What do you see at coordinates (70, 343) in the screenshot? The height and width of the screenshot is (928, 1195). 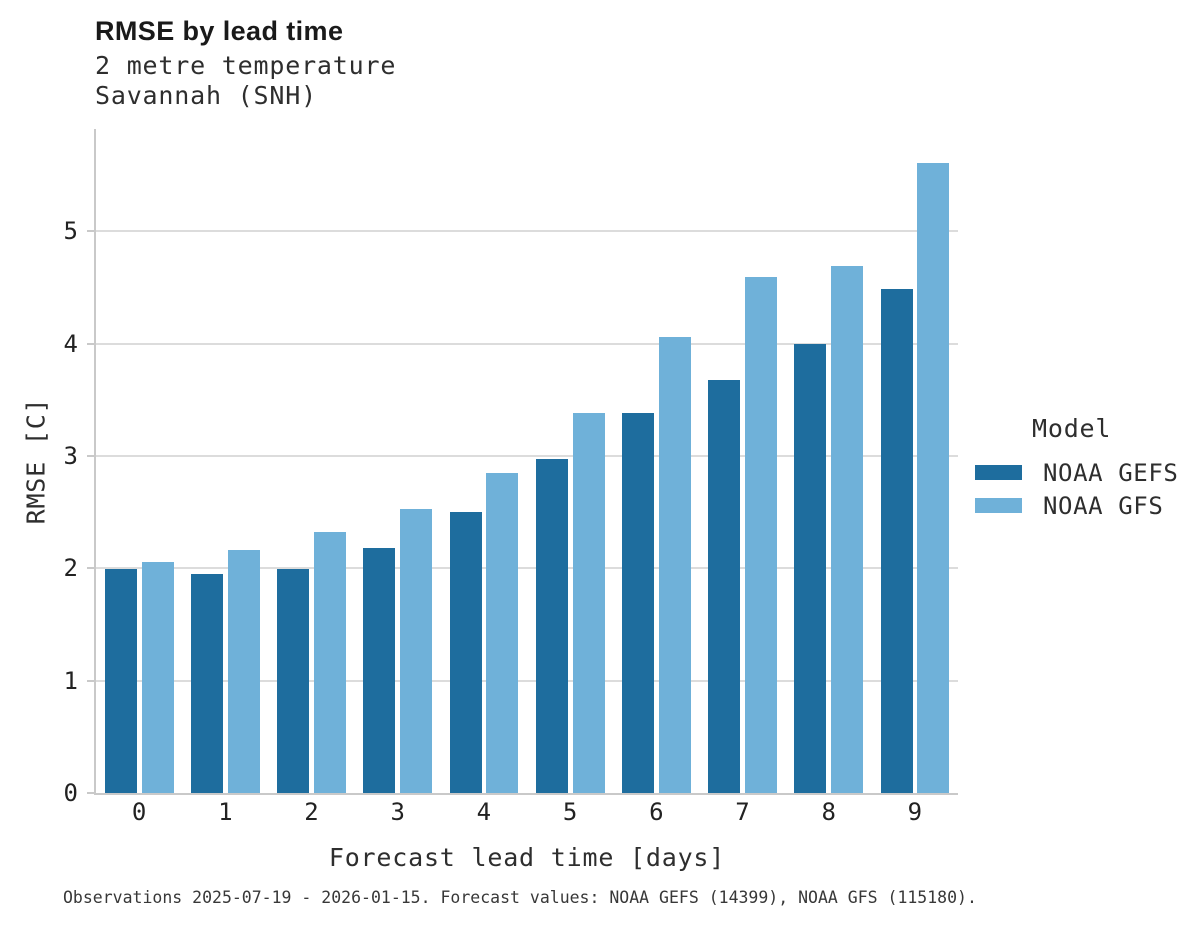 I see `y-tick-label: 4` at bounding box center [70, 343].